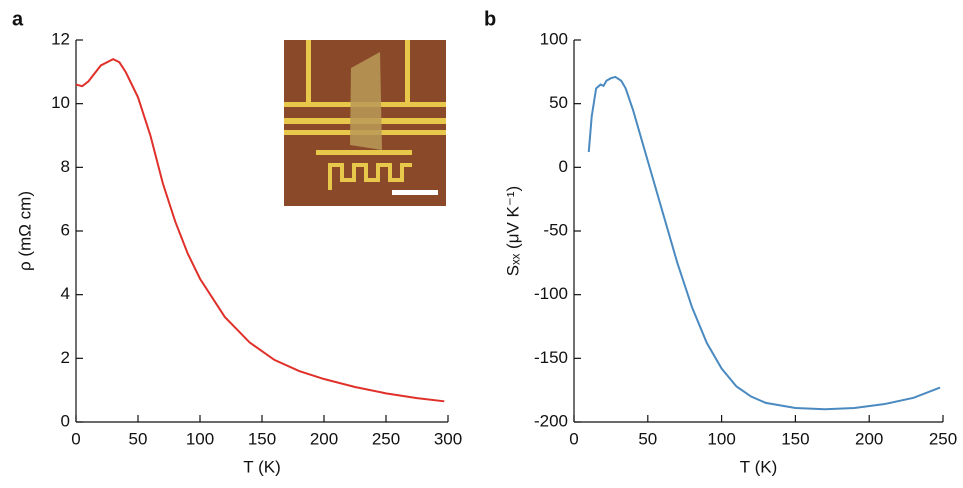 The image size is (963, 488). Describe the element at coordinates (60, 38) in the screenshot. I see `y-tick-label: 12` at that location.